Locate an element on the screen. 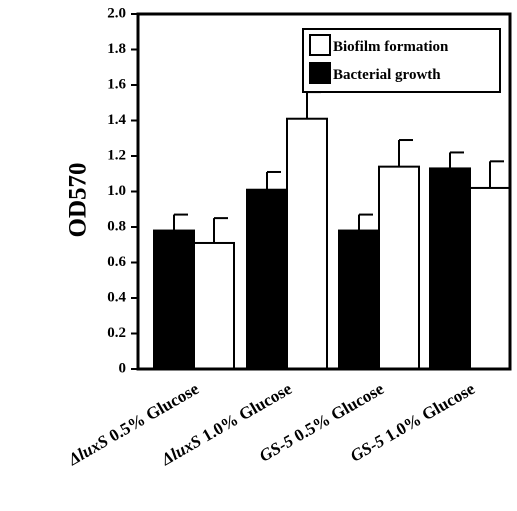 This screenshot has width=517, height=511. y-tick-label: 1.2 is located at coordinates (116, 155).